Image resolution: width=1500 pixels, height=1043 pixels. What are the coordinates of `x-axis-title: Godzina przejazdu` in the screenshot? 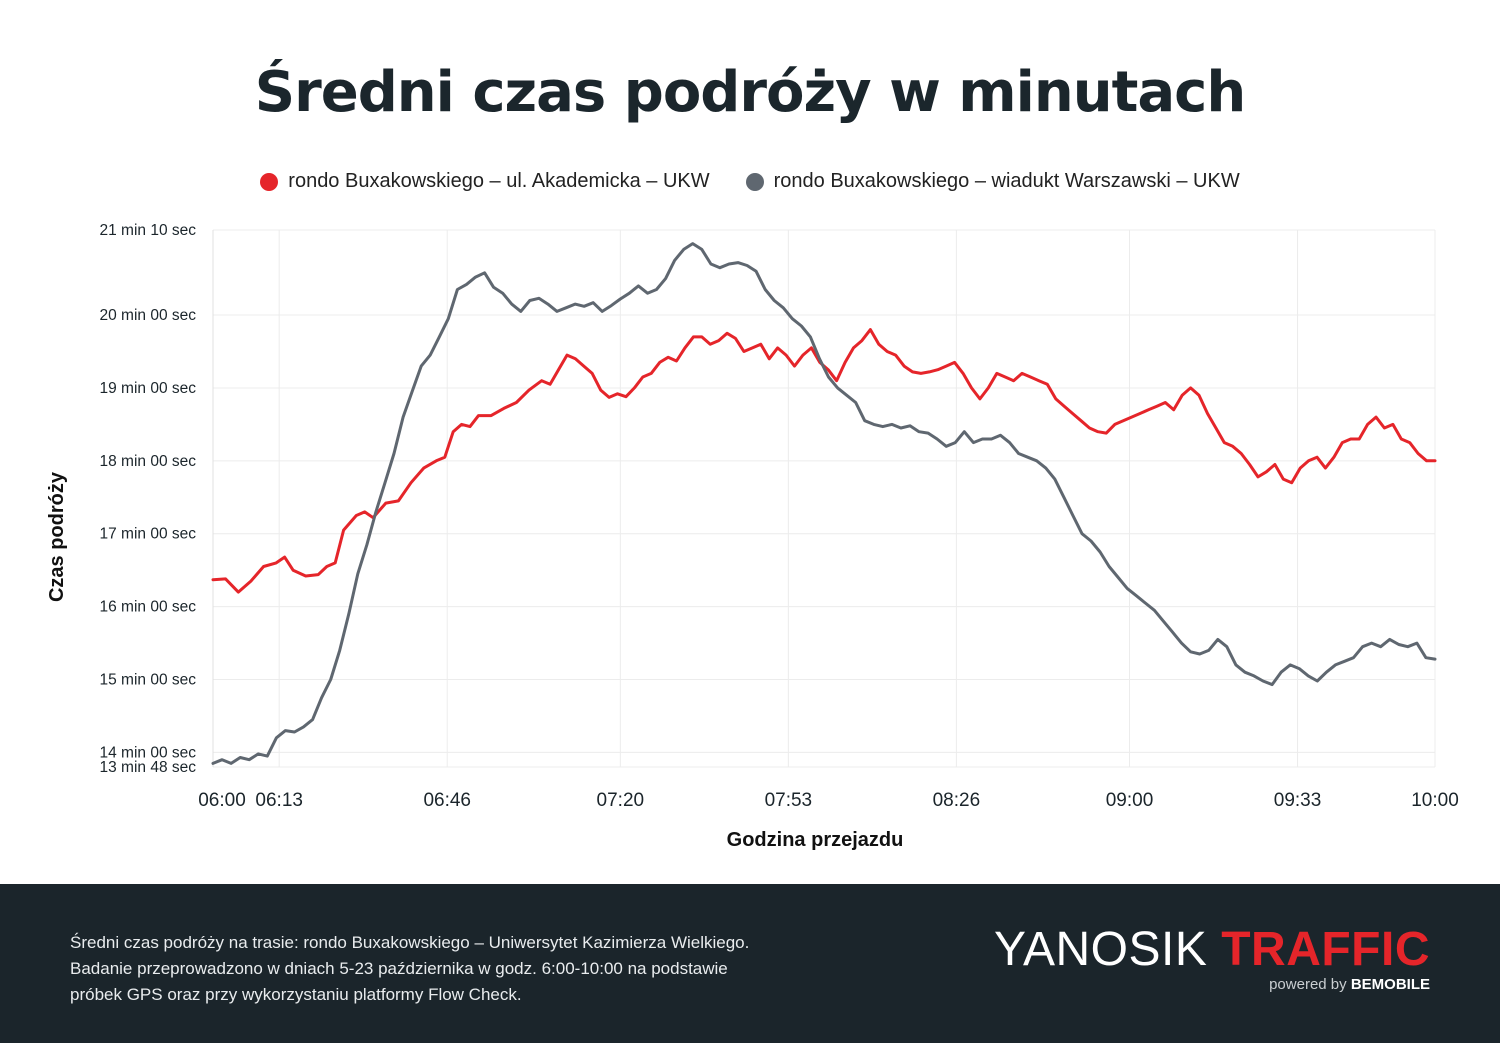 It's located at (815, 840).